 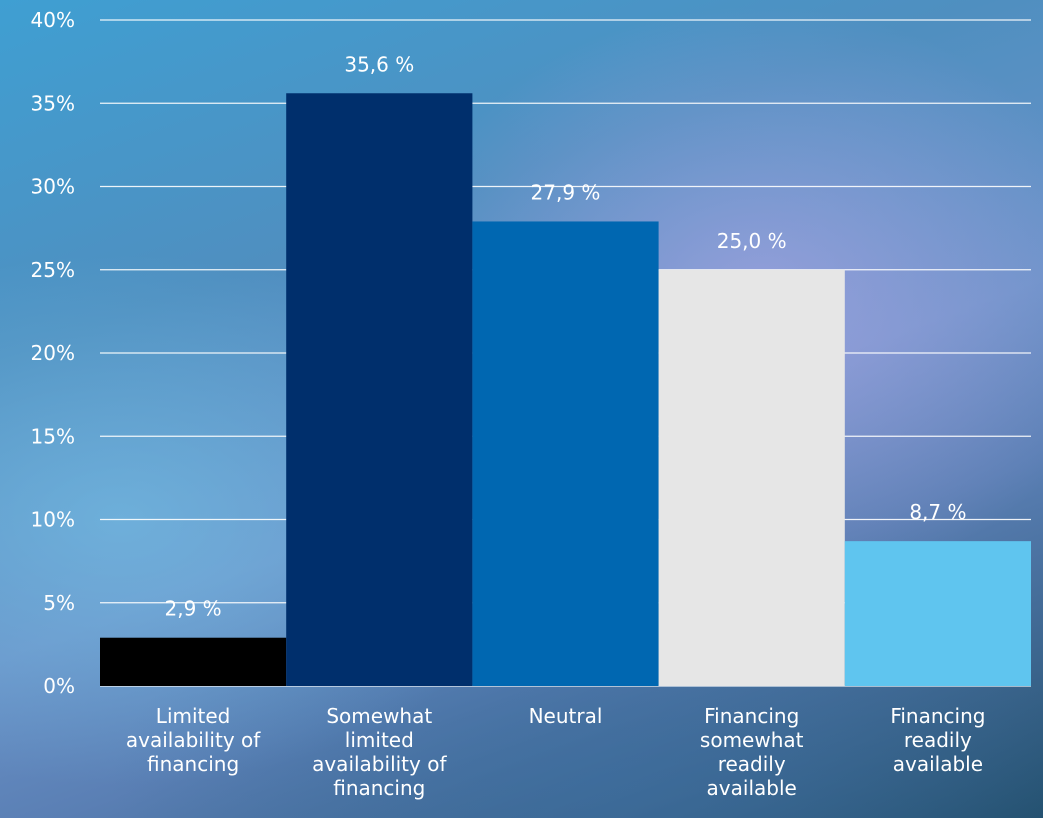 I want to click on y-tick-label: 15%, so click(x=53, y=436).